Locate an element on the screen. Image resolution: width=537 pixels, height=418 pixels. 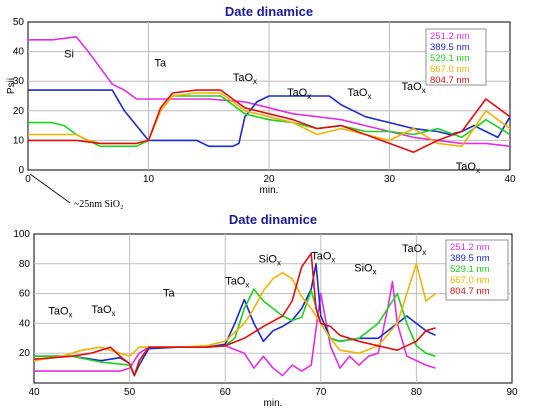
bottom-annotation-5: TaOx is located at coordinates (323, 257).